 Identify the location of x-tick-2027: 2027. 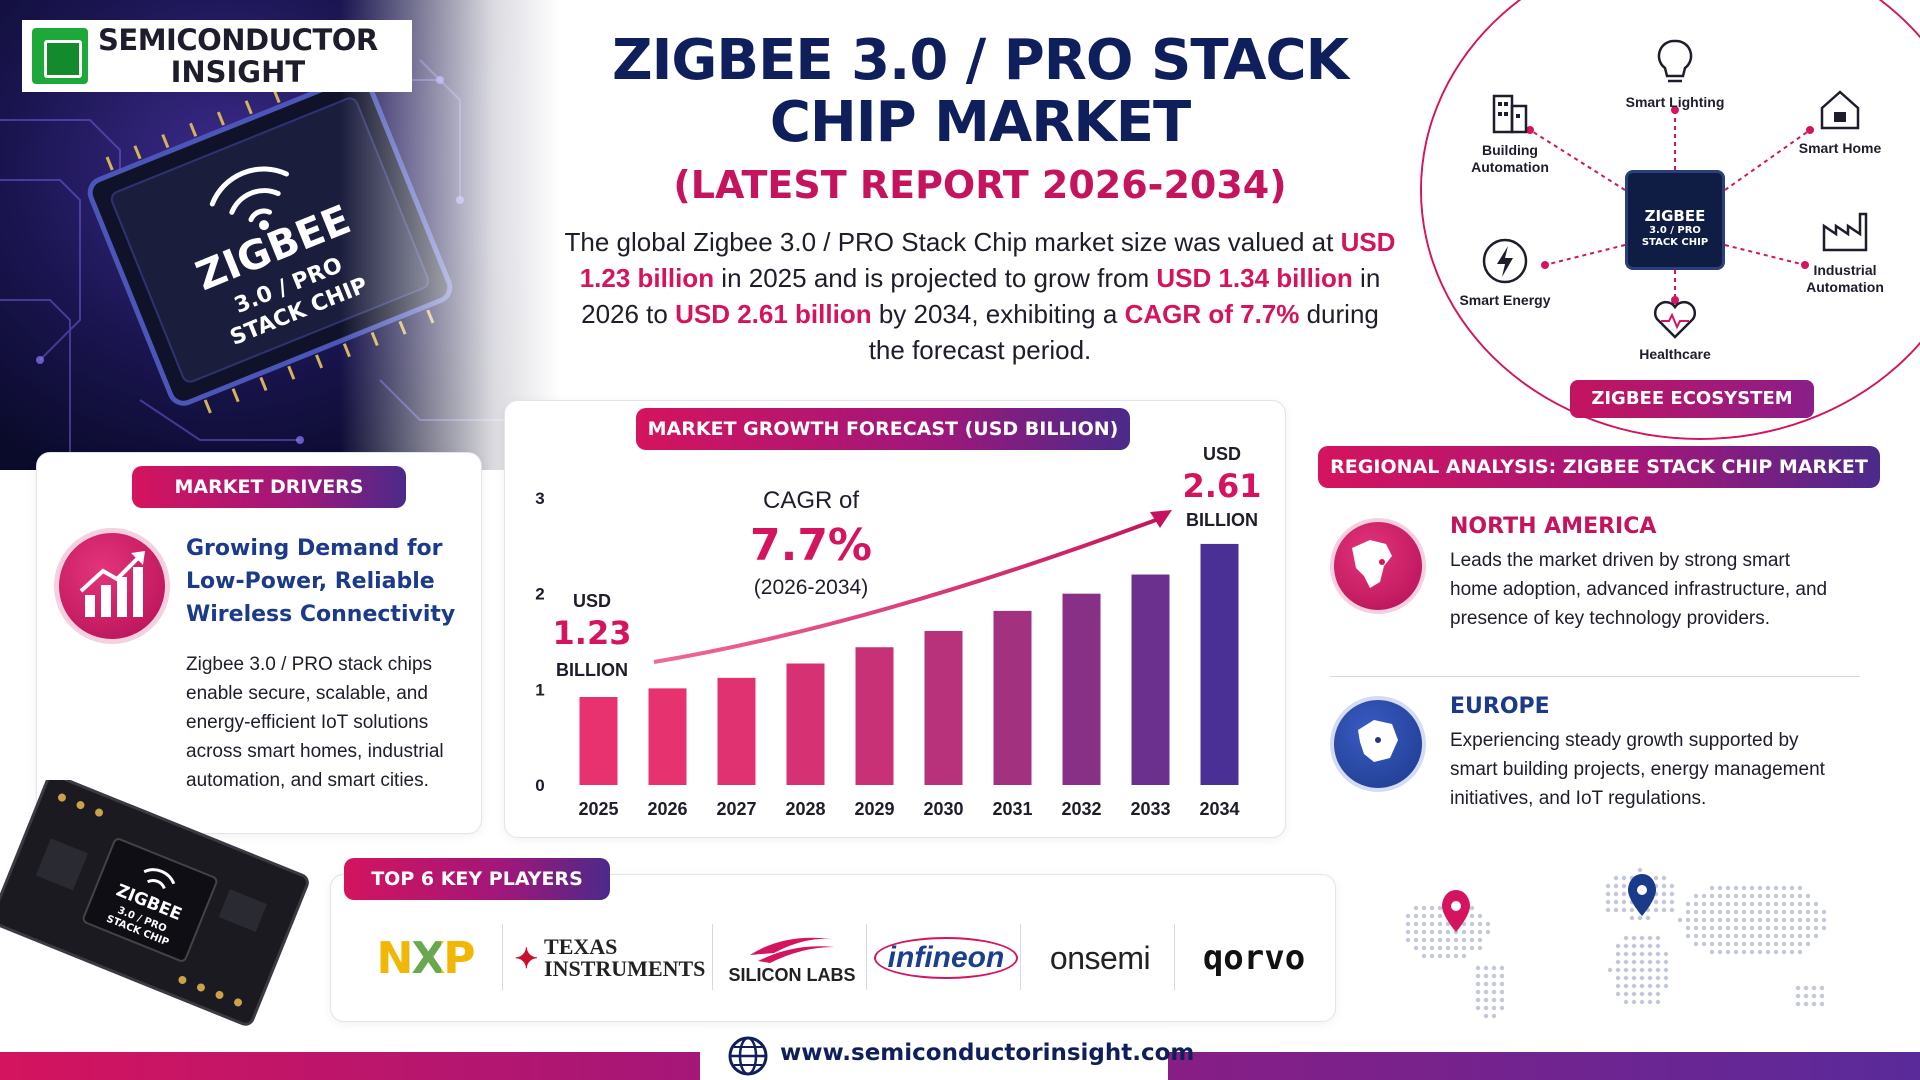
(736, 809).